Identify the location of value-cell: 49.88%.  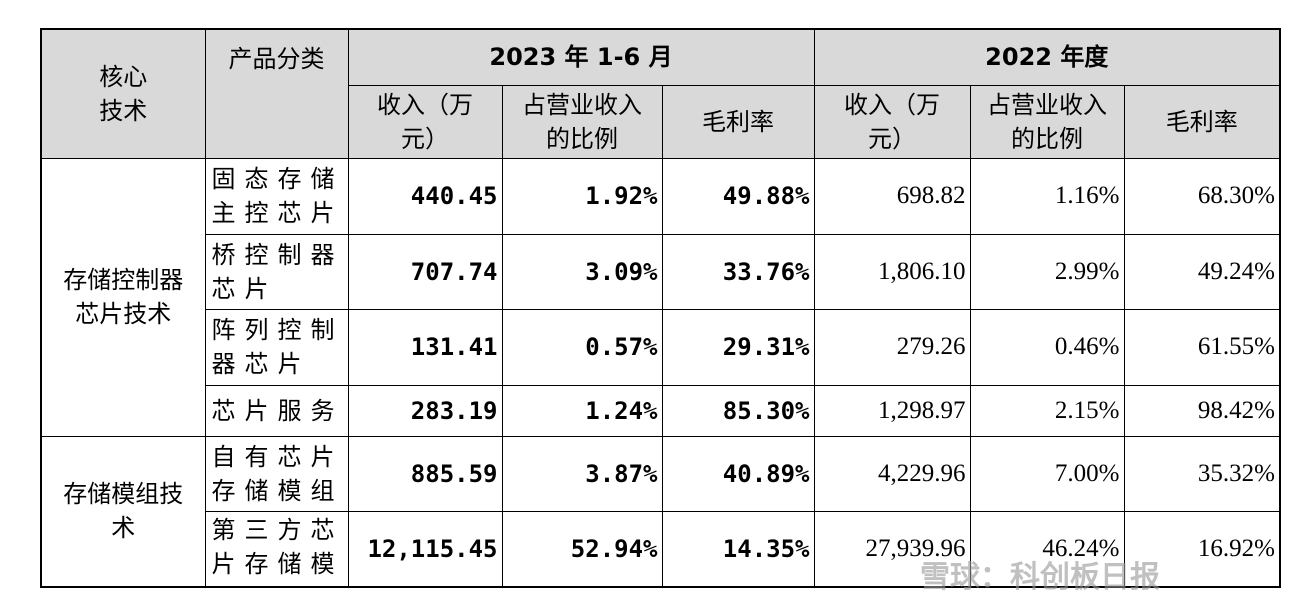
(738, 196).